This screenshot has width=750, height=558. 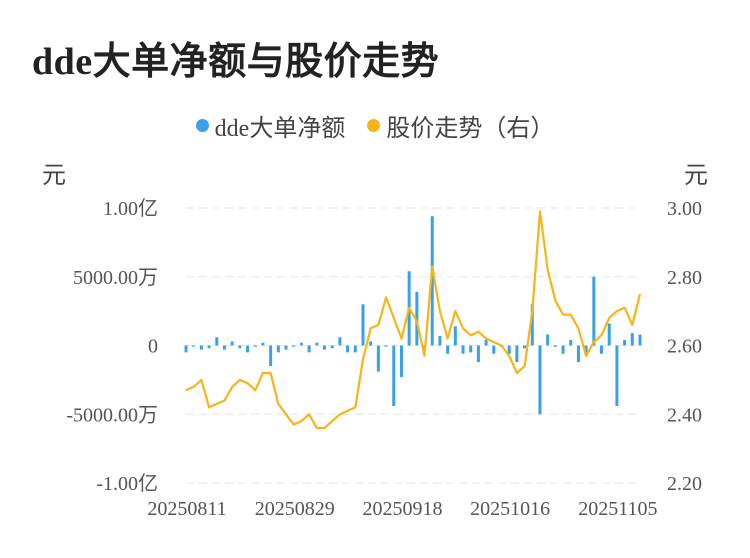 What do you see at coordinates (402, 509) in the screenshot?
I see `x-tick-label: 20250918` at bounding box center [402, 509].